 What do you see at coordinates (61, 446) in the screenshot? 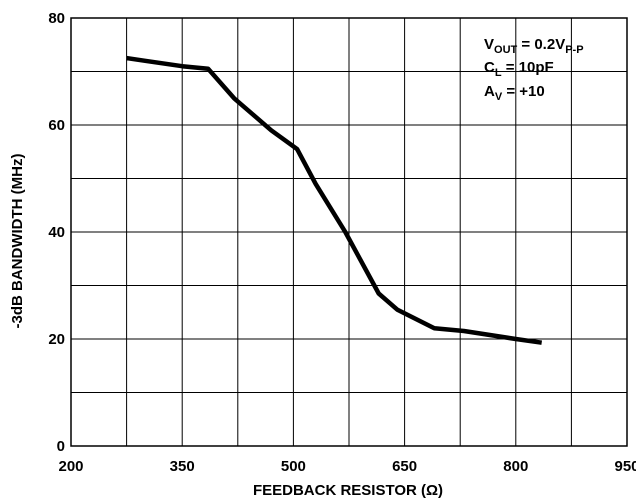
I see `y-tick-label: 0` at bounding box center [61, 446].